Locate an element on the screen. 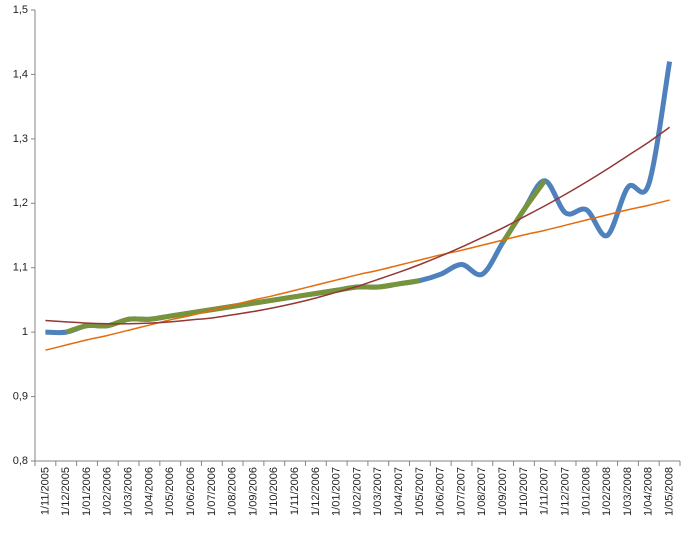  y-tick-label: 1,3 is located at coordinates (20, 139).